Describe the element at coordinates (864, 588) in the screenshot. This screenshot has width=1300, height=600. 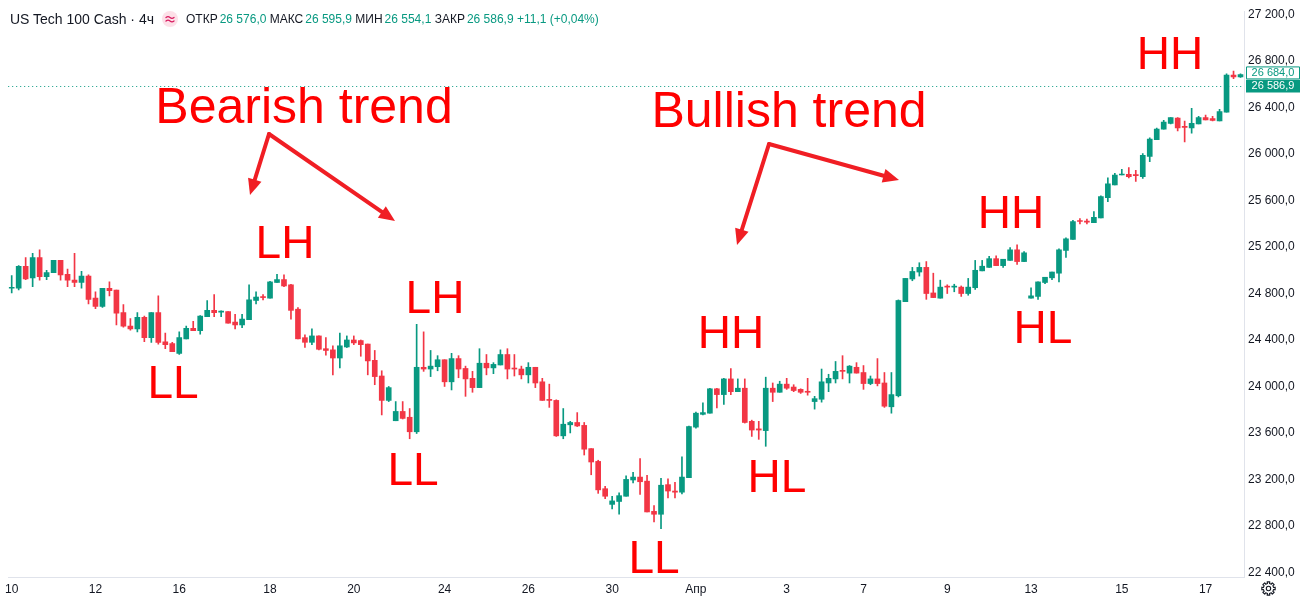
I see `x-tick-label: 7` at that location.